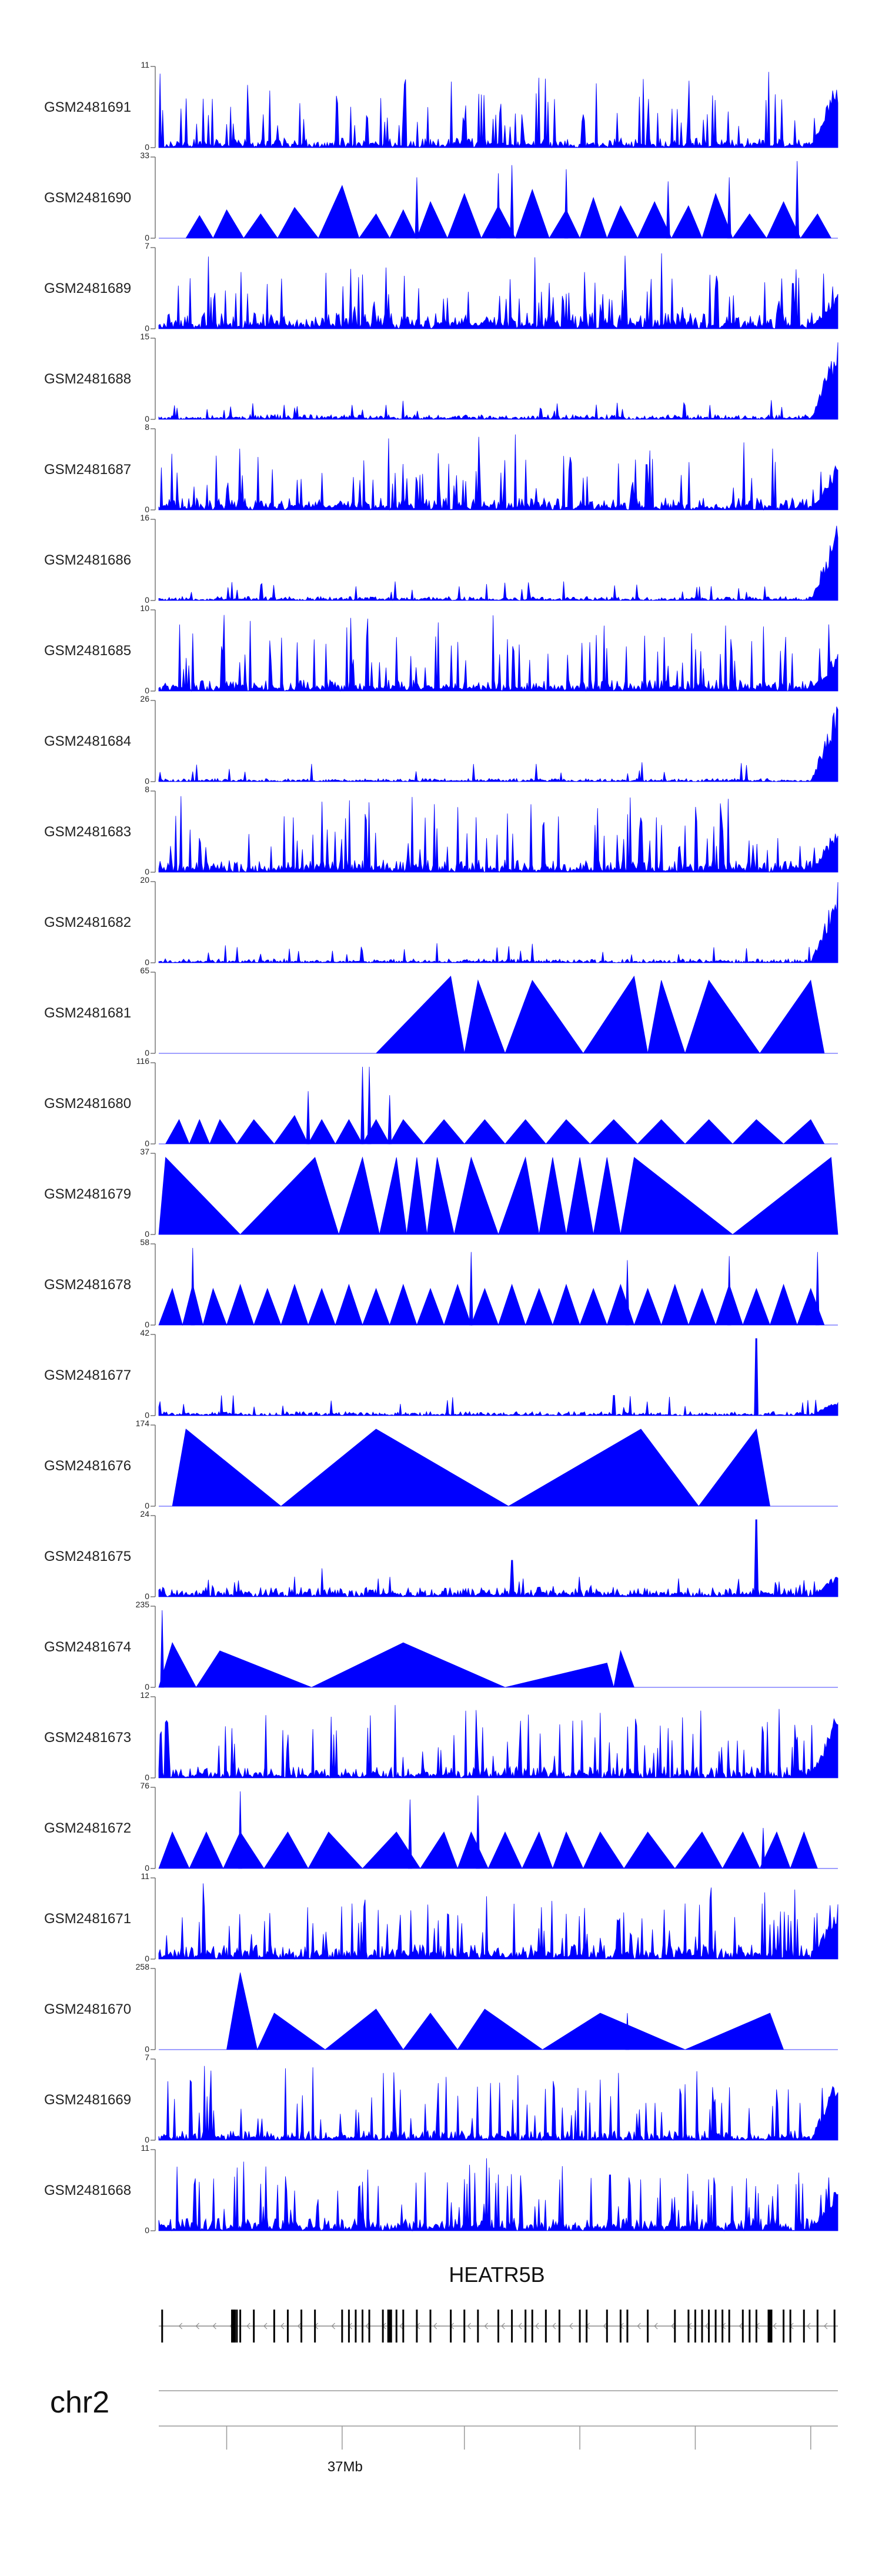 This screenshot has height=2576, width=882. Describe the element at coordinates (498, 291) in the screenshot. I see `coverage-area-GSM2481689` at that location.